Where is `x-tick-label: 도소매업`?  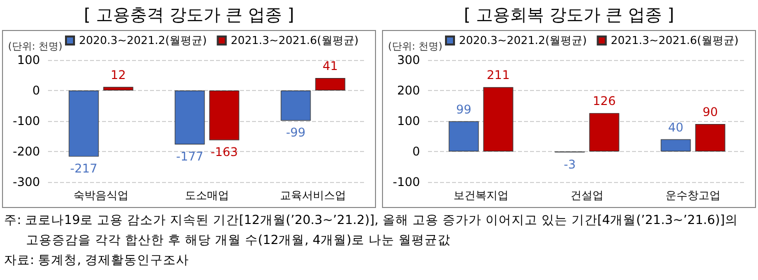 x-tick-label: 도소매업 is located at coordinates (207, 195).